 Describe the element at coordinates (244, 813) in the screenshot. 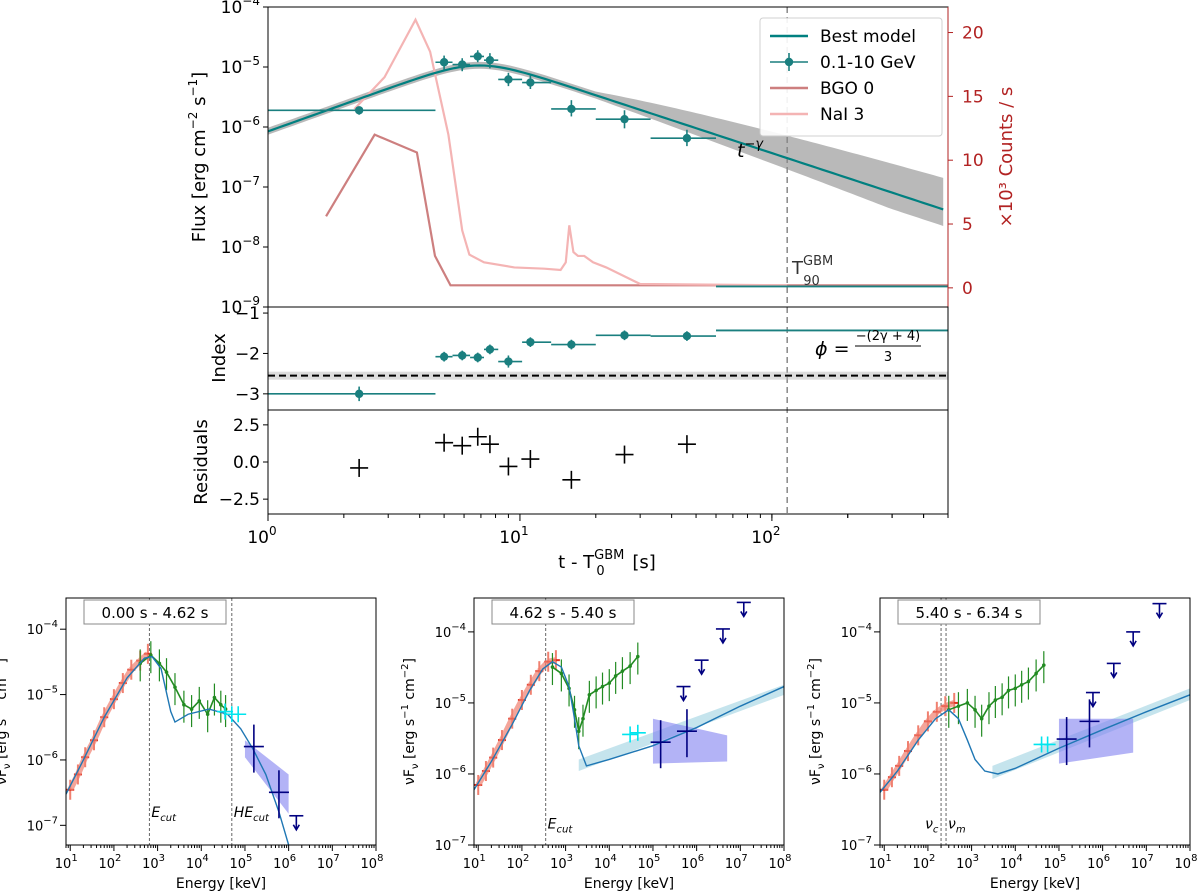

I see `cut-label-base: HE` at that location.